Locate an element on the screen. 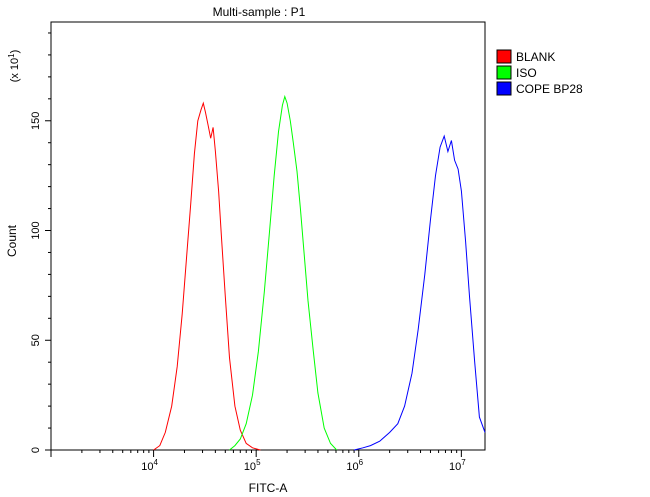  y-tick-label: 100 is located at coordinates (36, 230).